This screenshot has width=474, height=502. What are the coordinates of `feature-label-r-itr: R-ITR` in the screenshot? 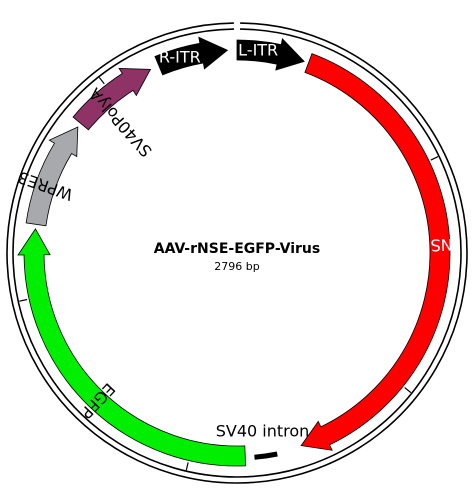 It's located at (180, 57).